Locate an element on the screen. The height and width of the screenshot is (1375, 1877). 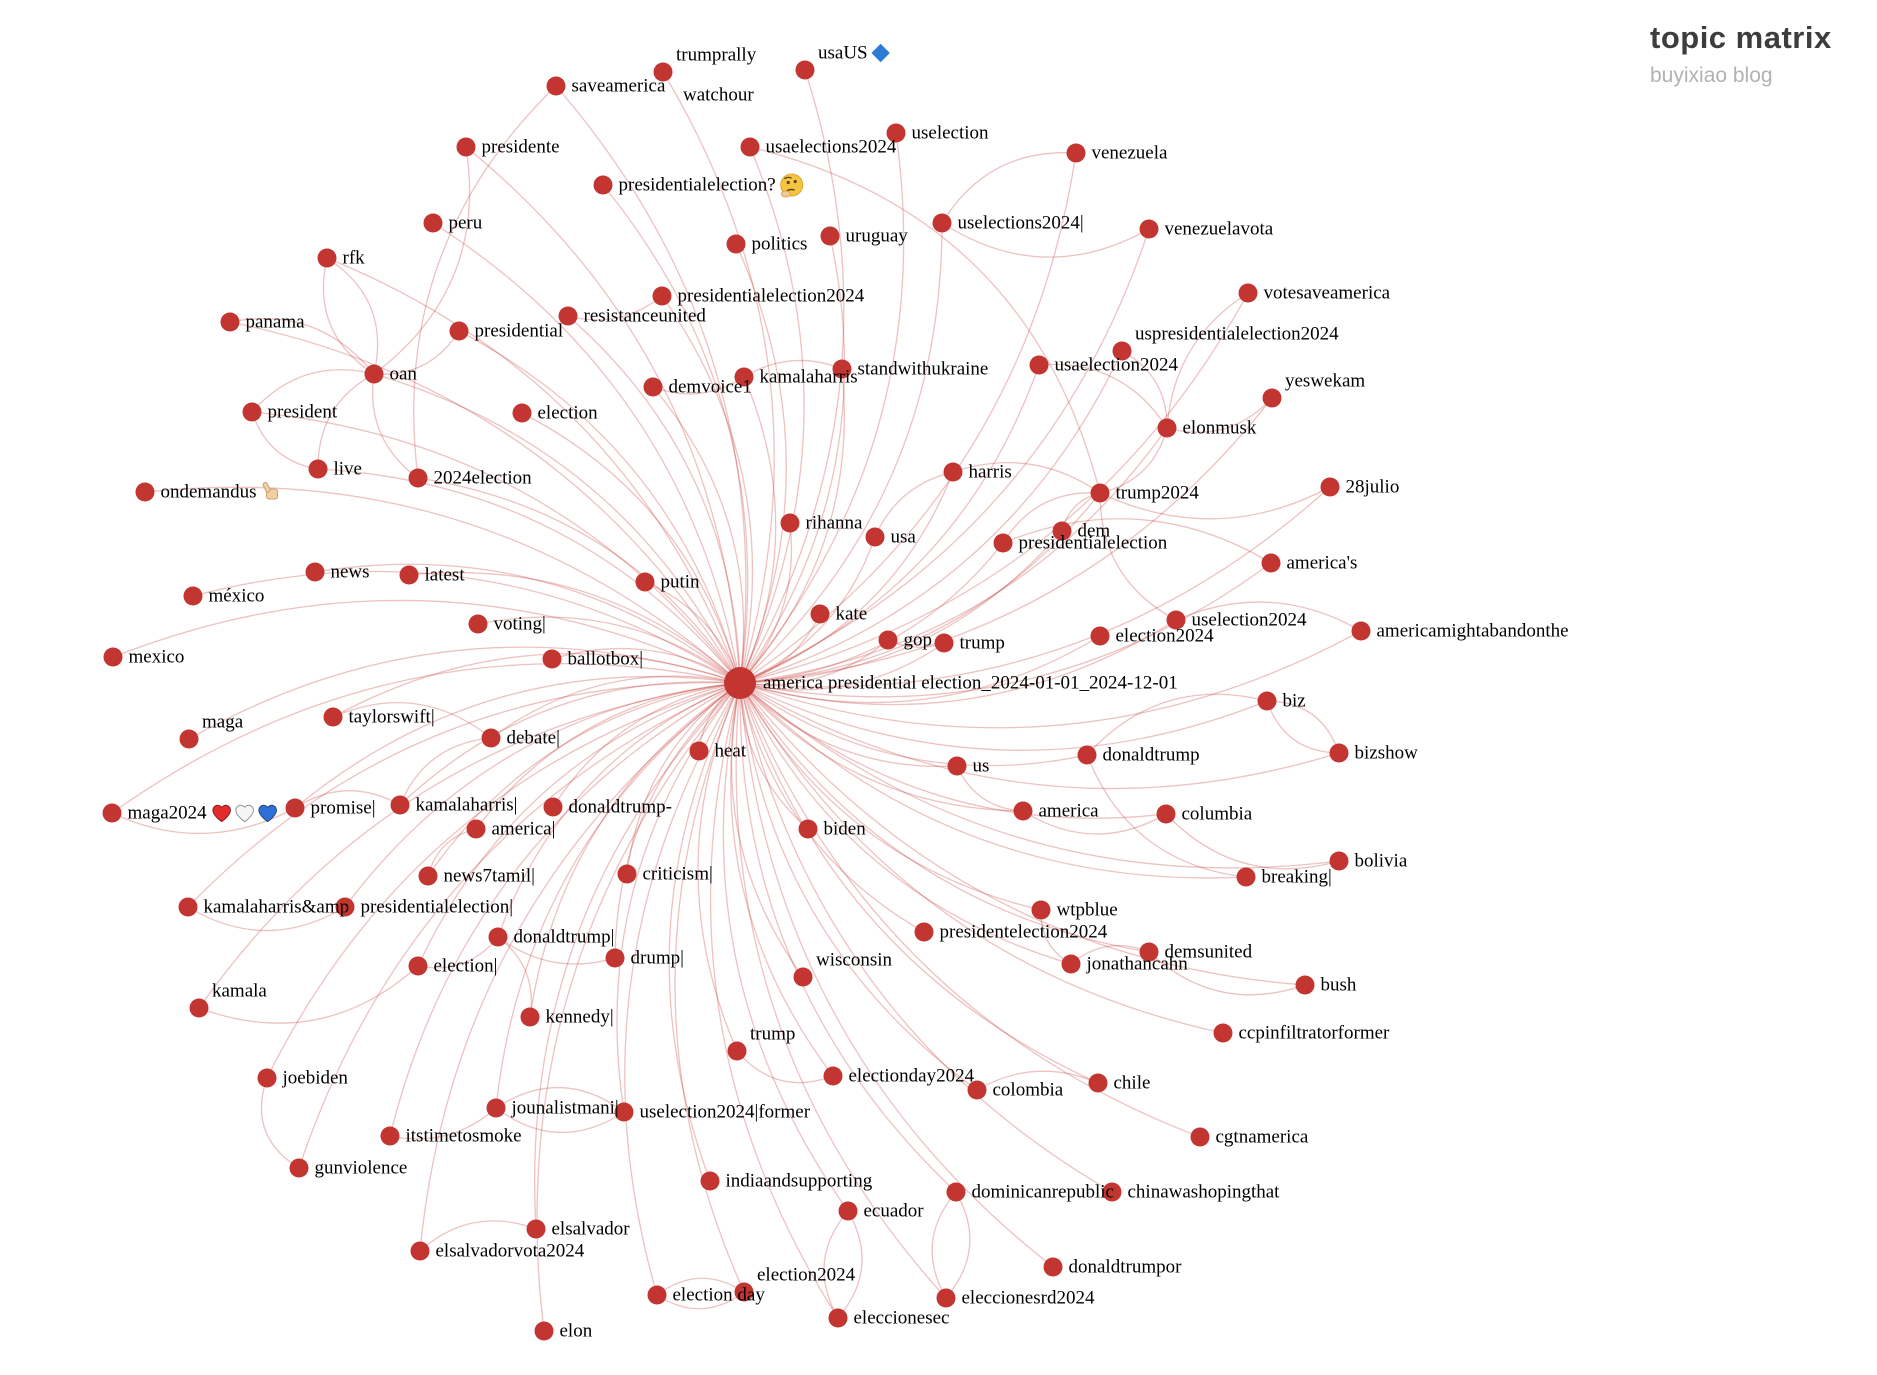
graph-node-latest is located at coordinates (409, 575).